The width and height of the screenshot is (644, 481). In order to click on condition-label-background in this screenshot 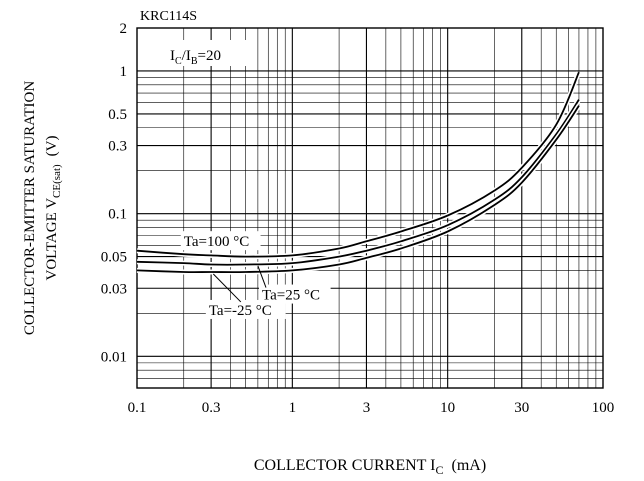, I will do `click(210, 53)`.